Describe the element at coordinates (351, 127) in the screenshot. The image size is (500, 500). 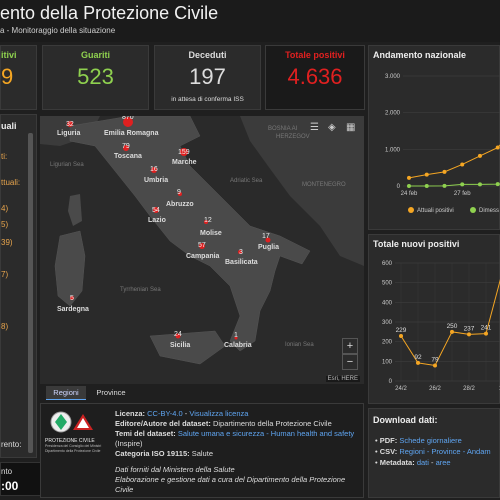
I see `basemap-icon: ▦` at that location.